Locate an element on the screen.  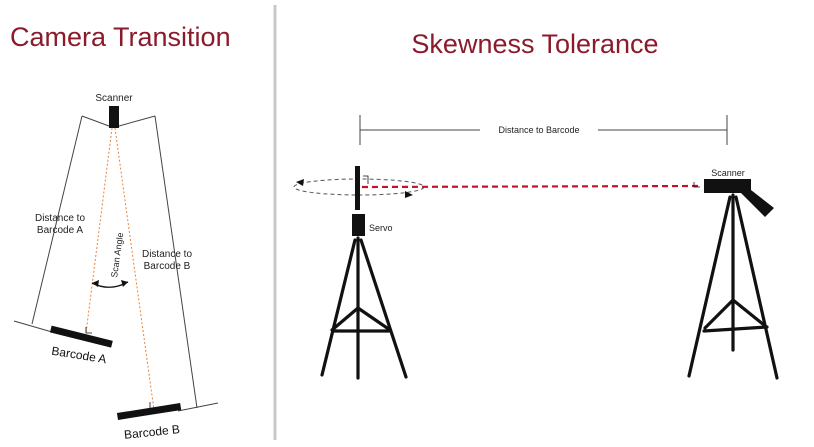
scan-angle-arrow-left is located at coordinates (95, 283).